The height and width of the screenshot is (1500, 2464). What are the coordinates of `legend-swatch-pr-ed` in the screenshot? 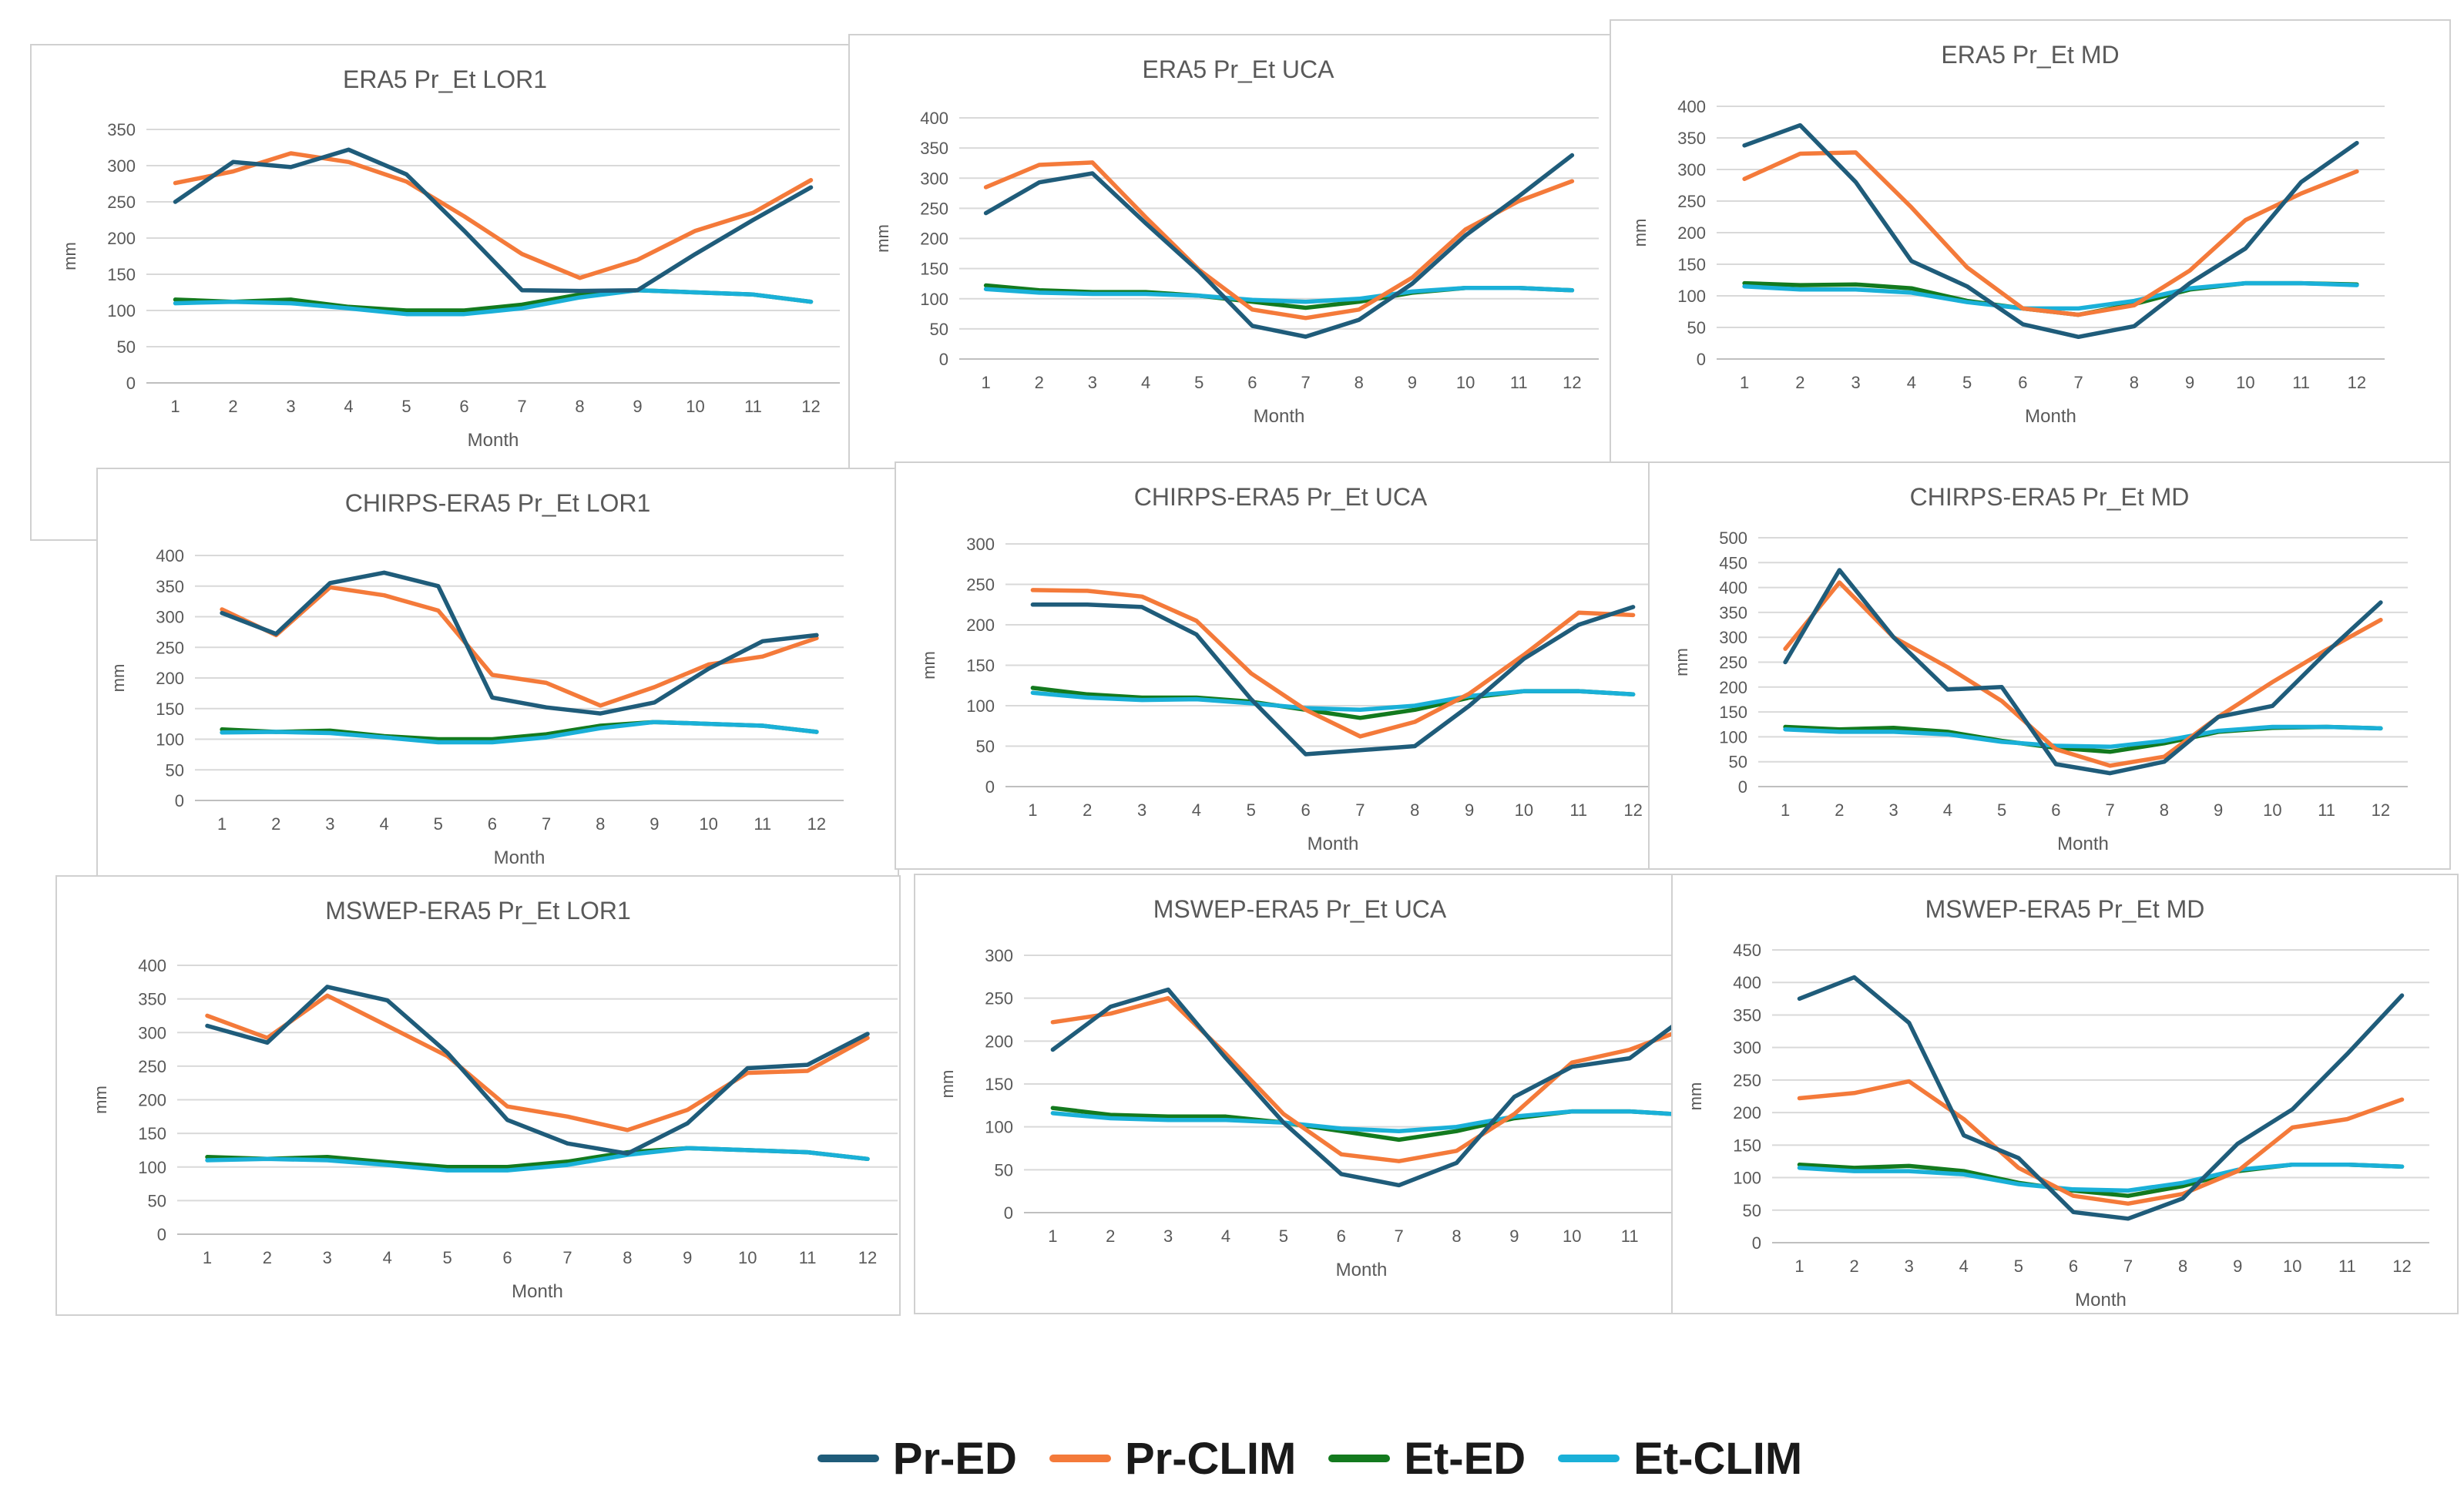 It's located at (848, 1458).